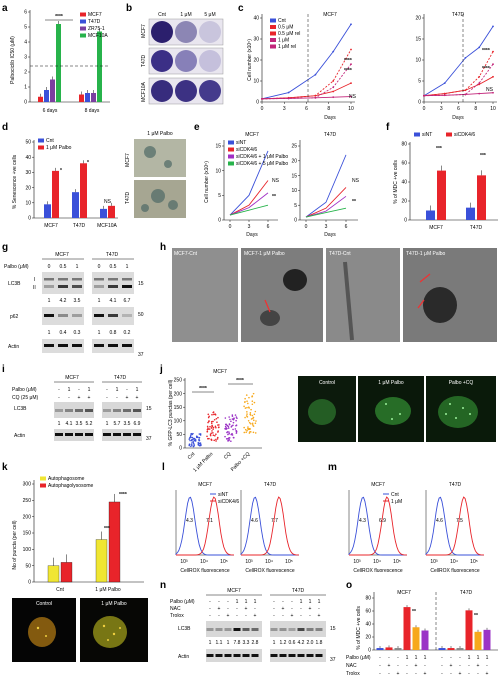 Image resolution: width=502 pixels, height=685 pixels. I want to click on panel-k-sig-1: ***, so click(107, 529).